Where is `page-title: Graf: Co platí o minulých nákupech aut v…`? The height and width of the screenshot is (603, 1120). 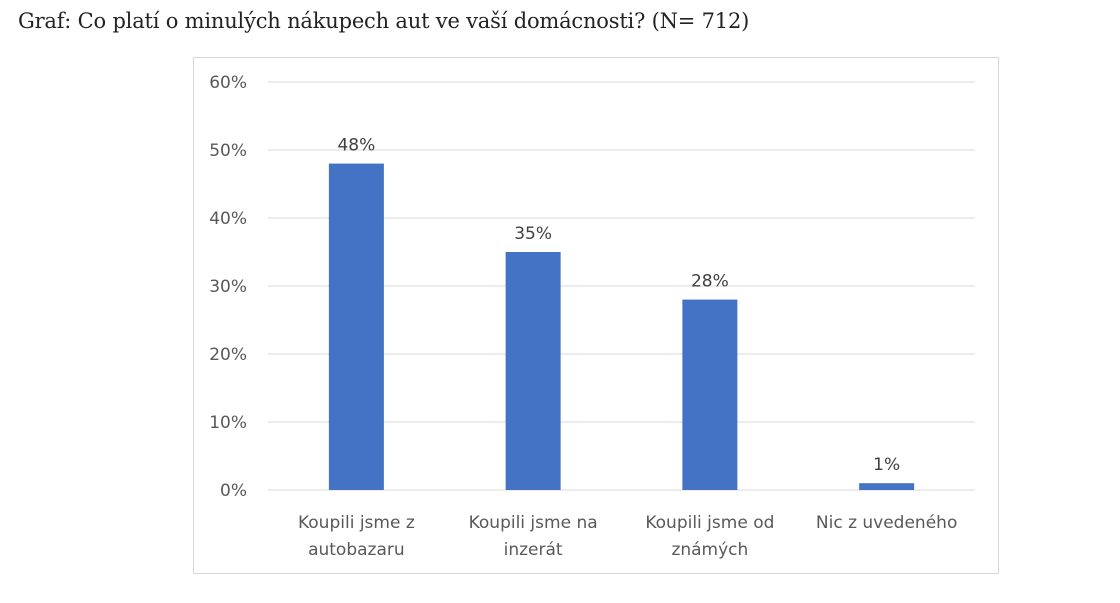 page-title: Graf: Co platí o minulých nákupech aut v… is located at coordinates (384, 21).